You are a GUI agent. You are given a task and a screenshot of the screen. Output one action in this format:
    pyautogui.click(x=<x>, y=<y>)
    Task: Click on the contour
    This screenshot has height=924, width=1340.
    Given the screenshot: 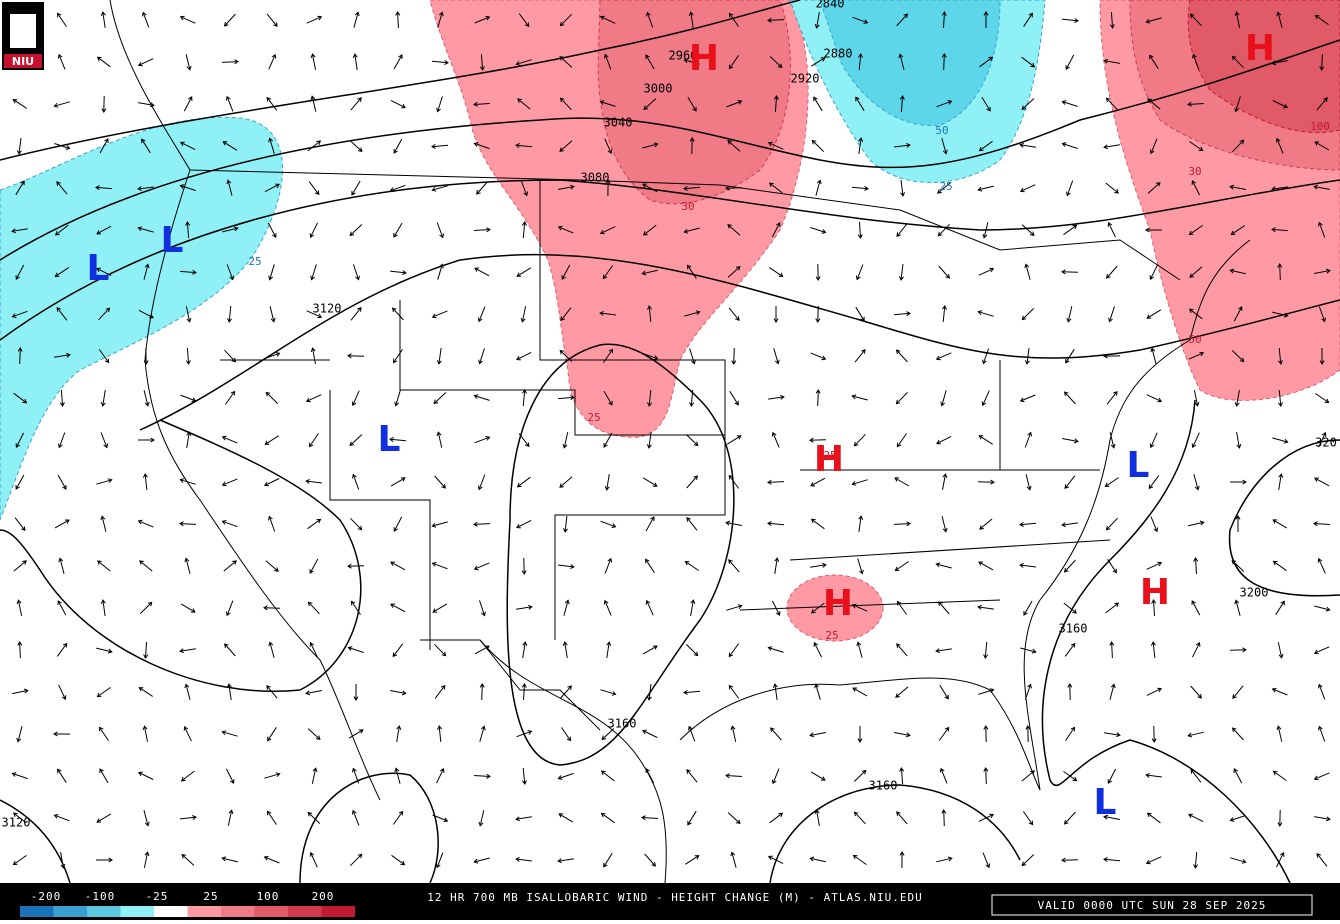 What is the action you would take?
    pyautogui.click(x=369, y=828)
    